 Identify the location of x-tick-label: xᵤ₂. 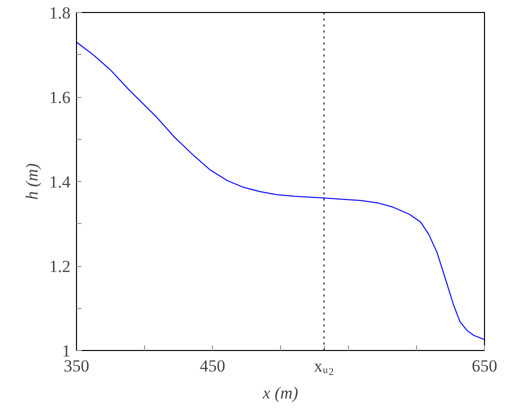
(324, 366).